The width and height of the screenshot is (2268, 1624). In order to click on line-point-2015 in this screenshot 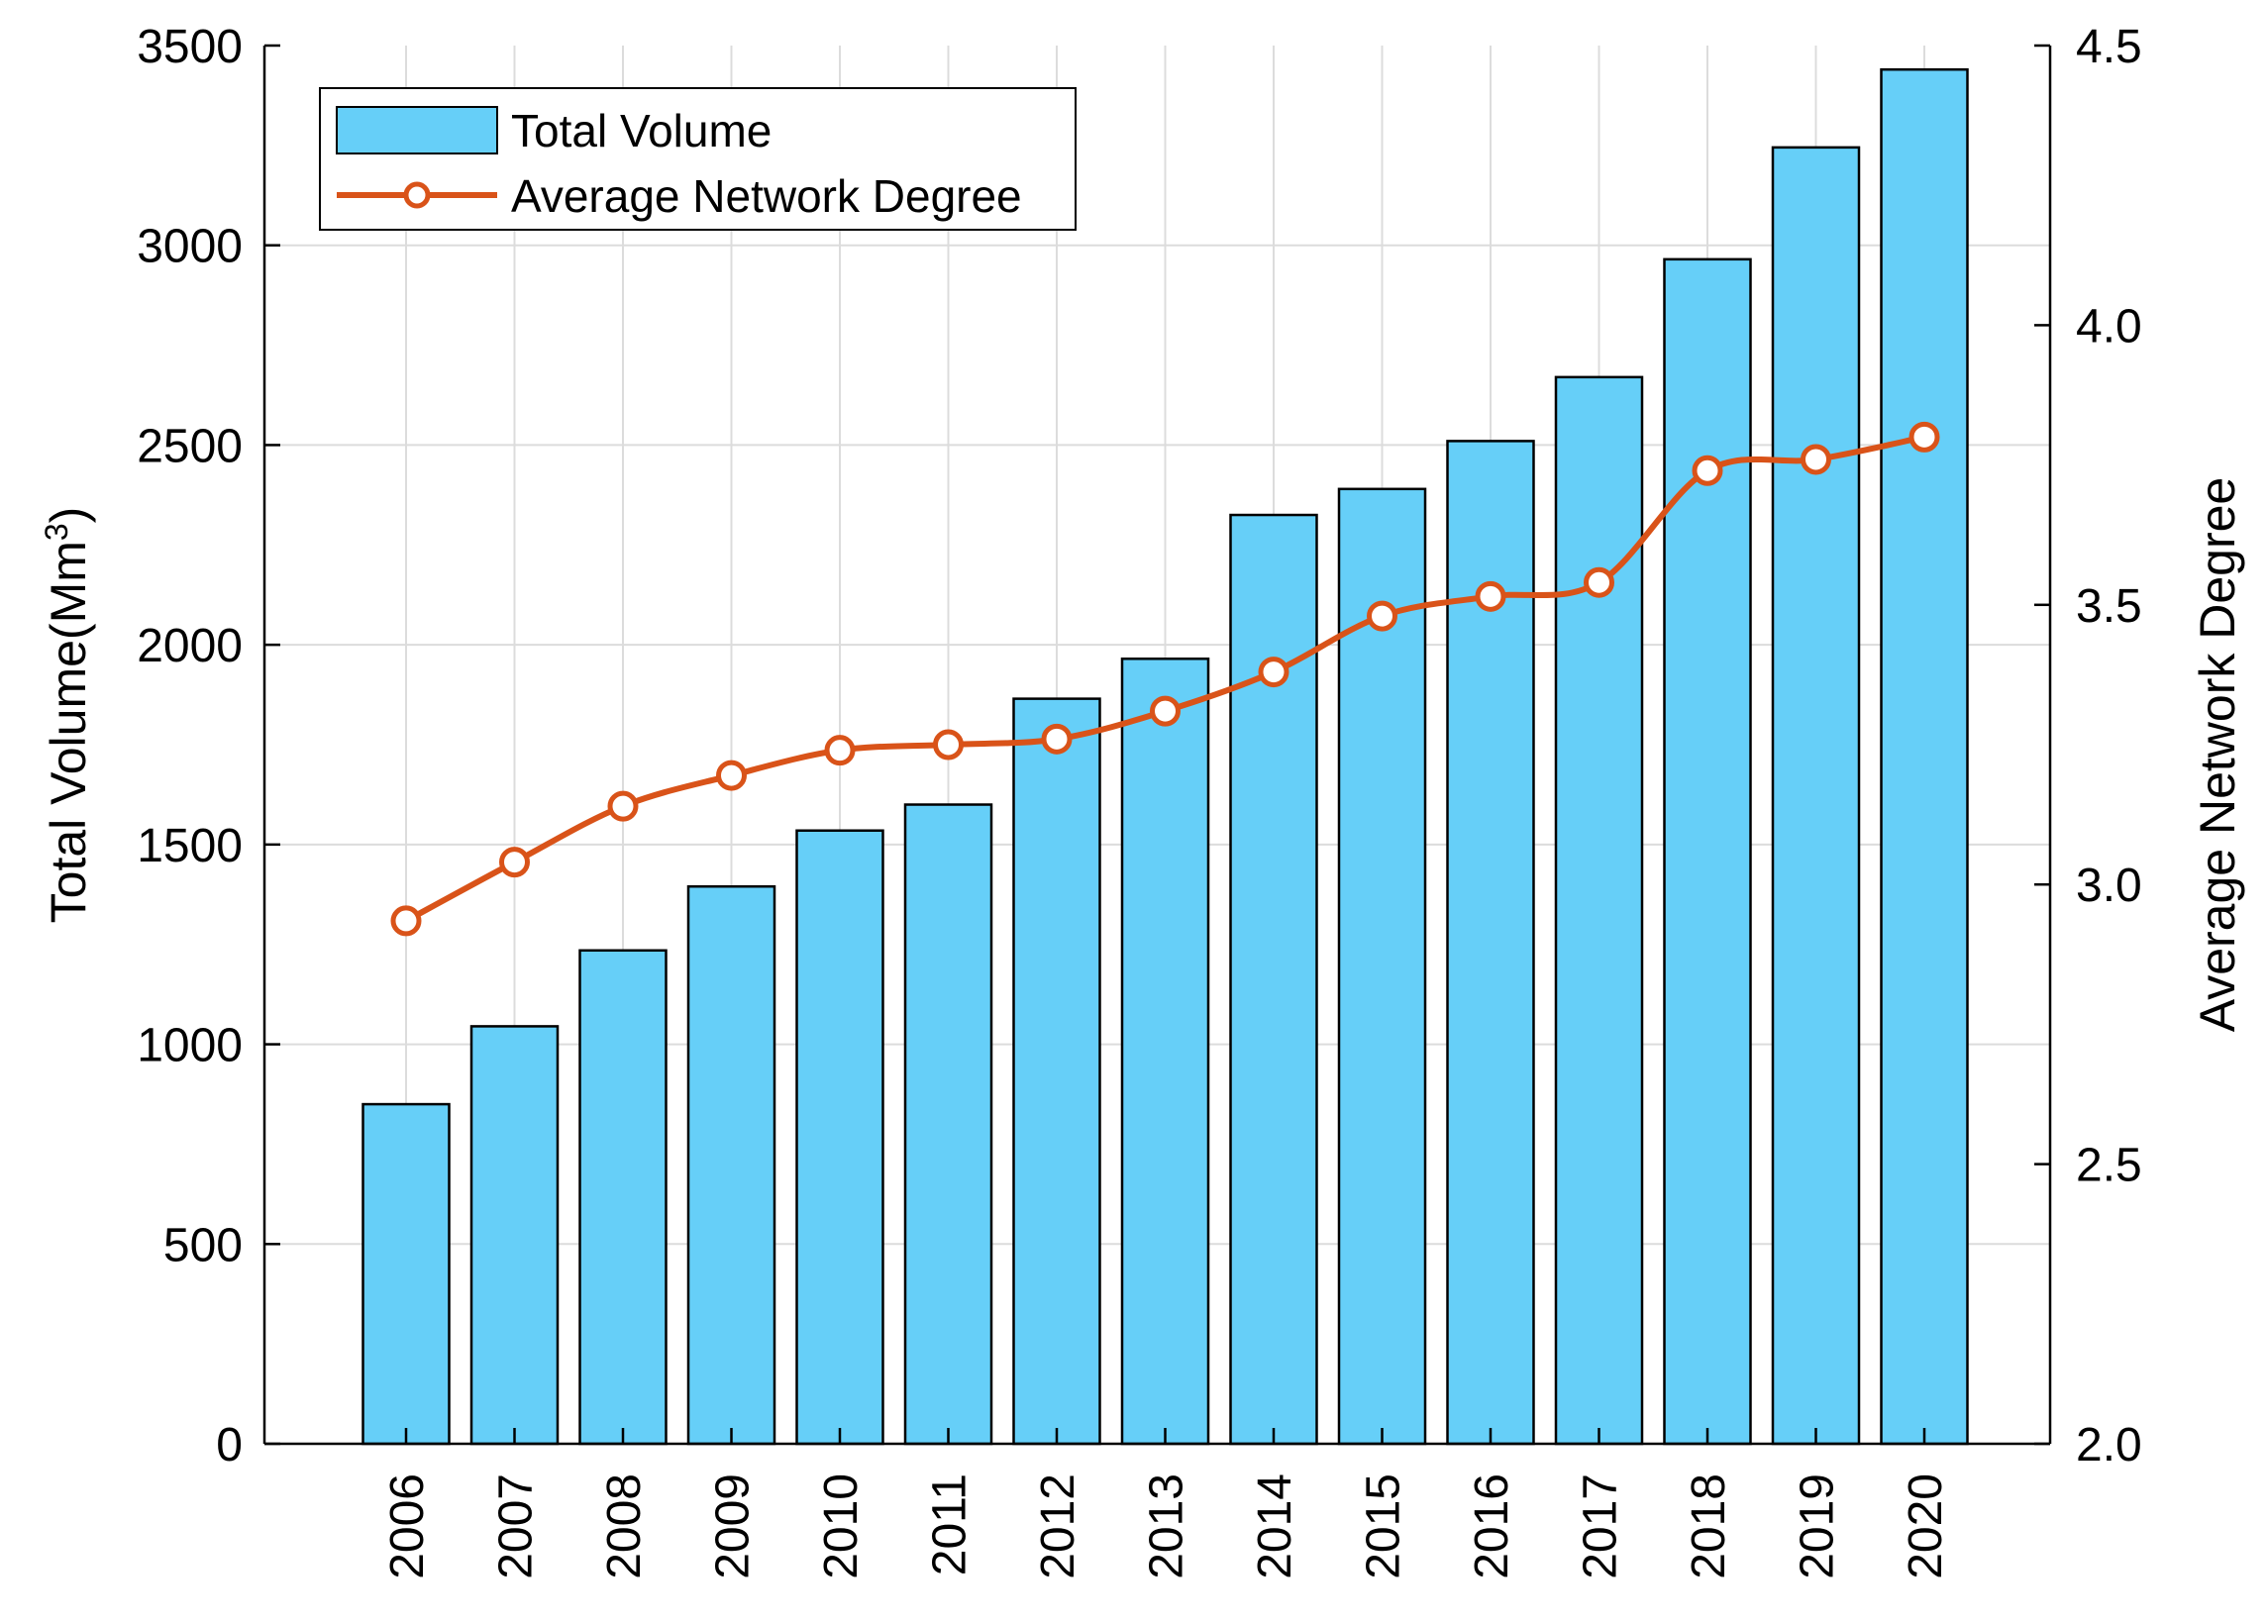, I will do `click(1382, 616)`.